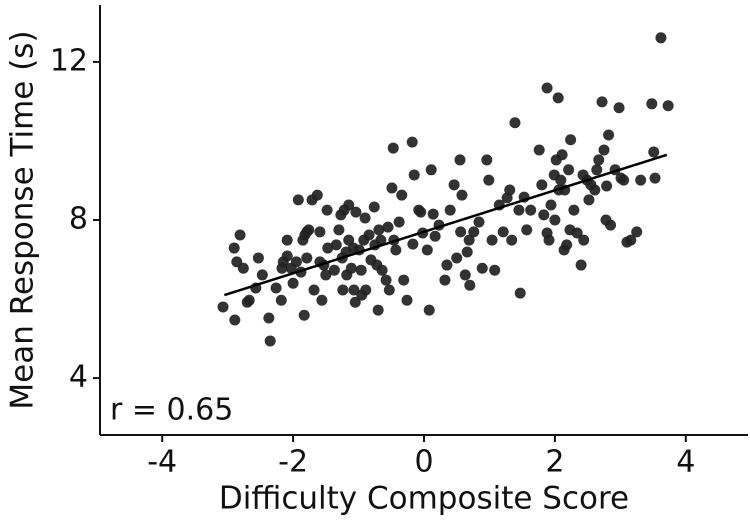 This screenshot has width=750, height=522. What do you see at coordinates (78, 377) in the screenshot?
I see `y-tick-label: 4` at bounding box center [78, 377].